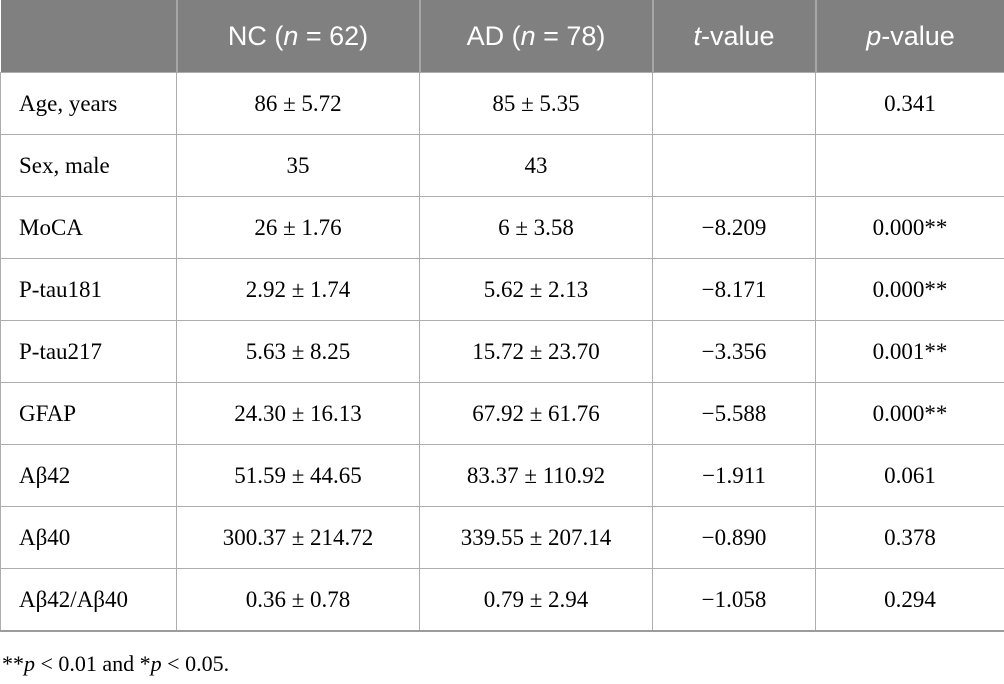 The height and width of the screenshot is (684, 1004). What do you see at coordinates (909, 351) in the screenshot?
I see `p-value-cell: 0.001**` at bounding box center [909, 351].